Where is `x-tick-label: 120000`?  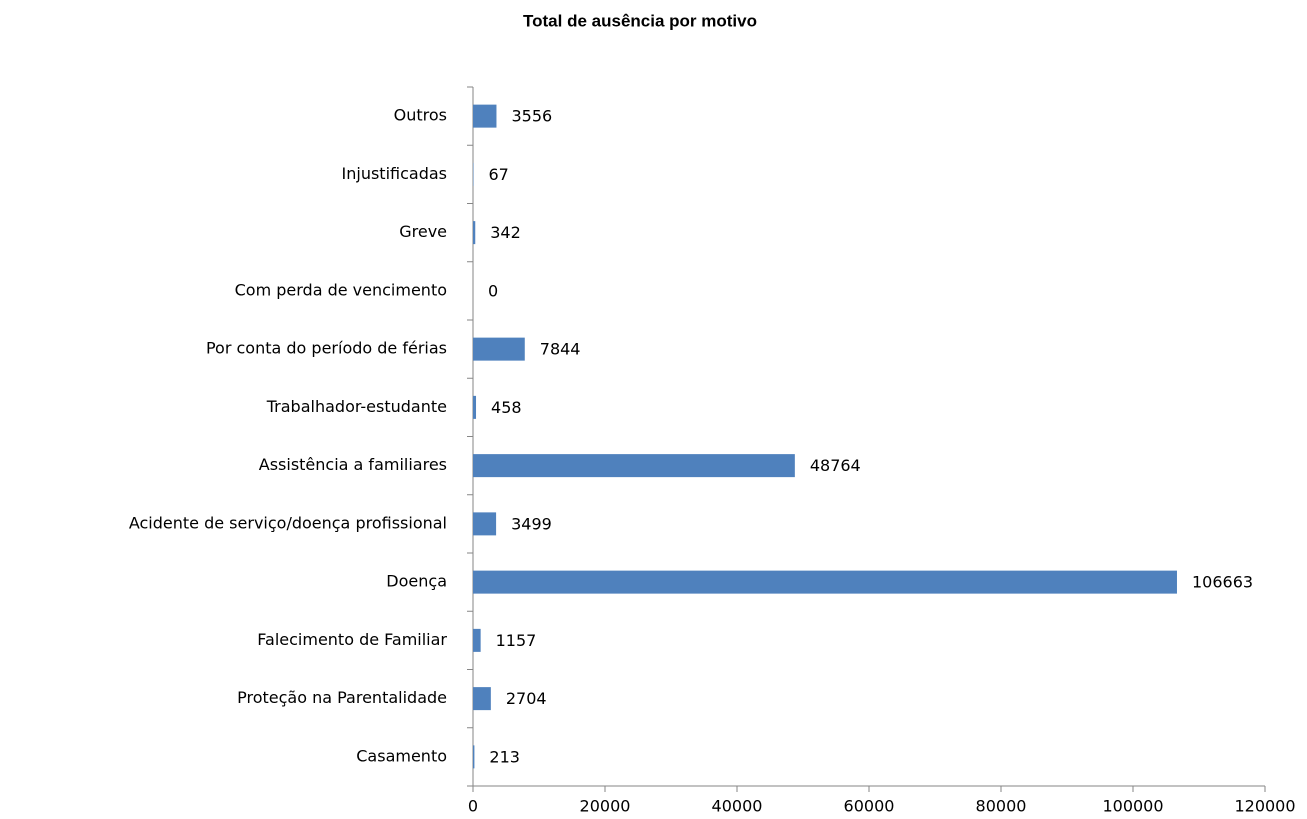
x-tick-label: 120000 is located at coordinates (1264, 806).